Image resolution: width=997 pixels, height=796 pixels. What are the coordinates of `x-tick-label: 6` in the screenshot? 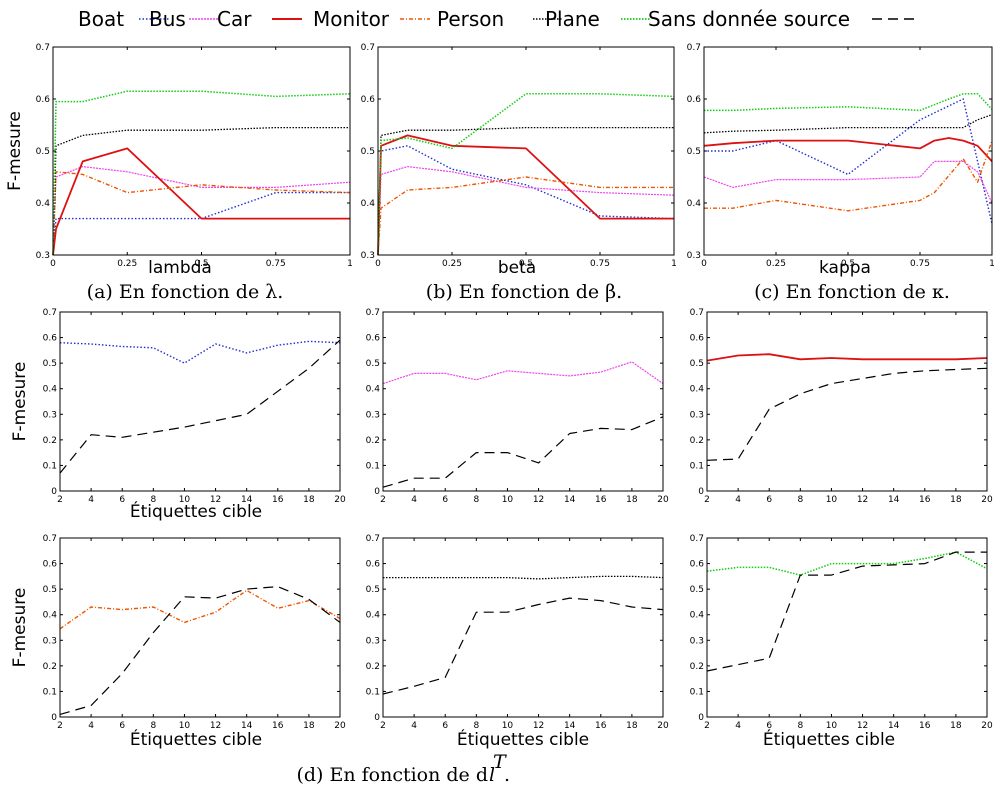 It's located at (122, 726).